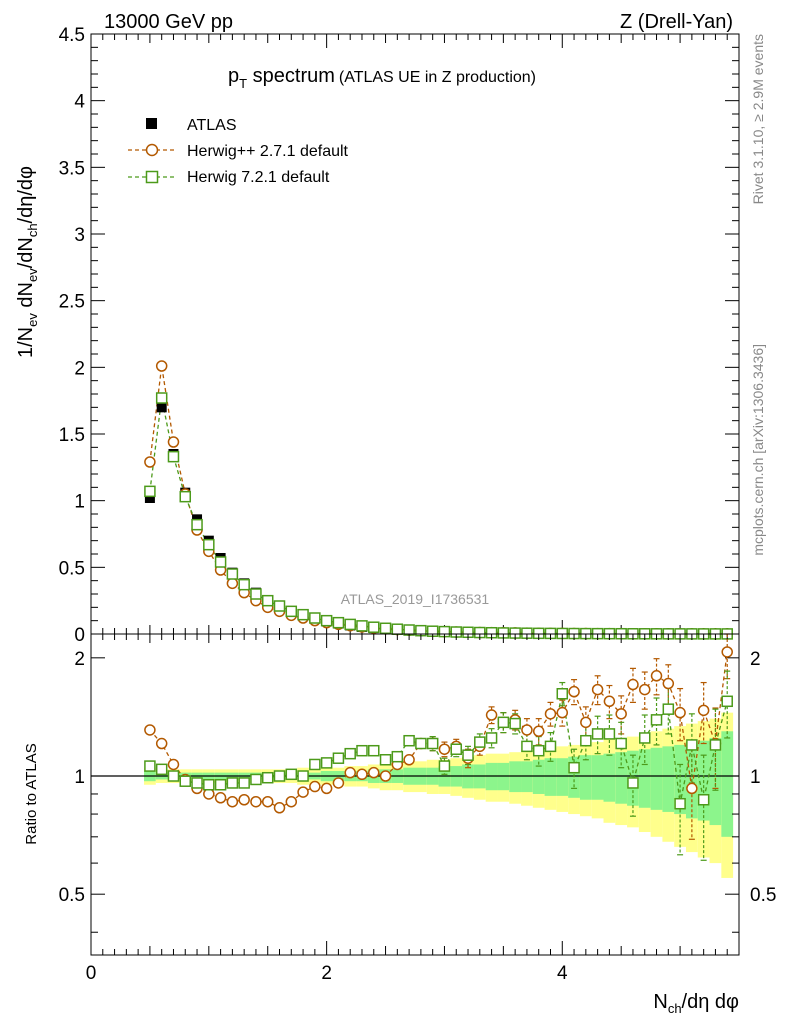 The image size is (786, 1024). What do you see at coordinates (438, 730) in the screenshot?
I see `ratio-points` at bounding box center [438, 730].